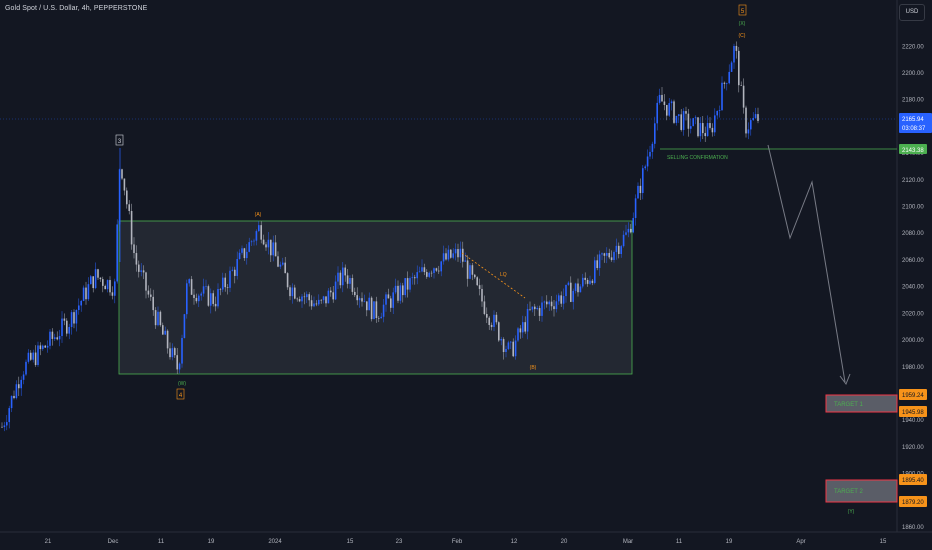  Describe the element at coordinates (913, 528) in the screenshot. I see `price-tick-label: 1860.00` at that location.